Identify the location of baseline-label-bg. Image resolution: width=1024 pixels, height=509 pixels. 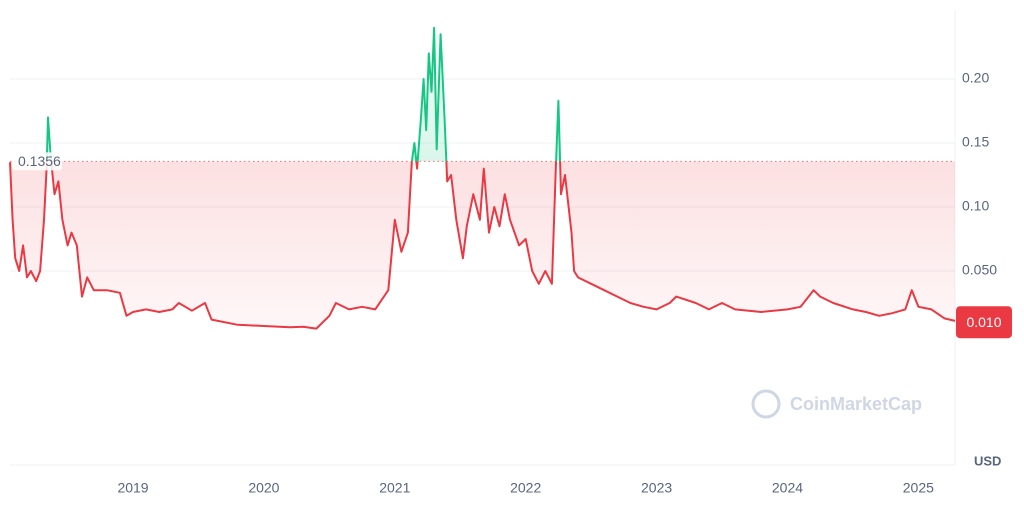
(37, 161).